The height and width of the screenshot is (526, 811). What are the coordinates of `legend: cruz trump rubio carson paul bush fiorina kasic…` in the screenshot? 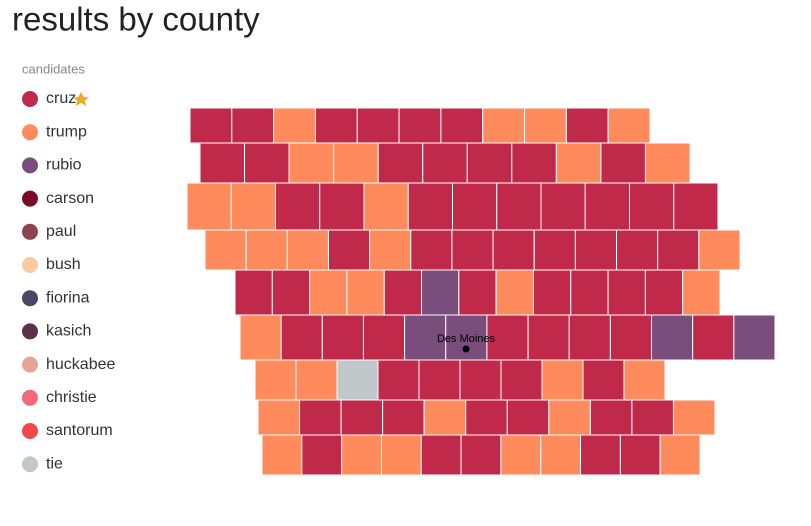 It's located at (68, 281).